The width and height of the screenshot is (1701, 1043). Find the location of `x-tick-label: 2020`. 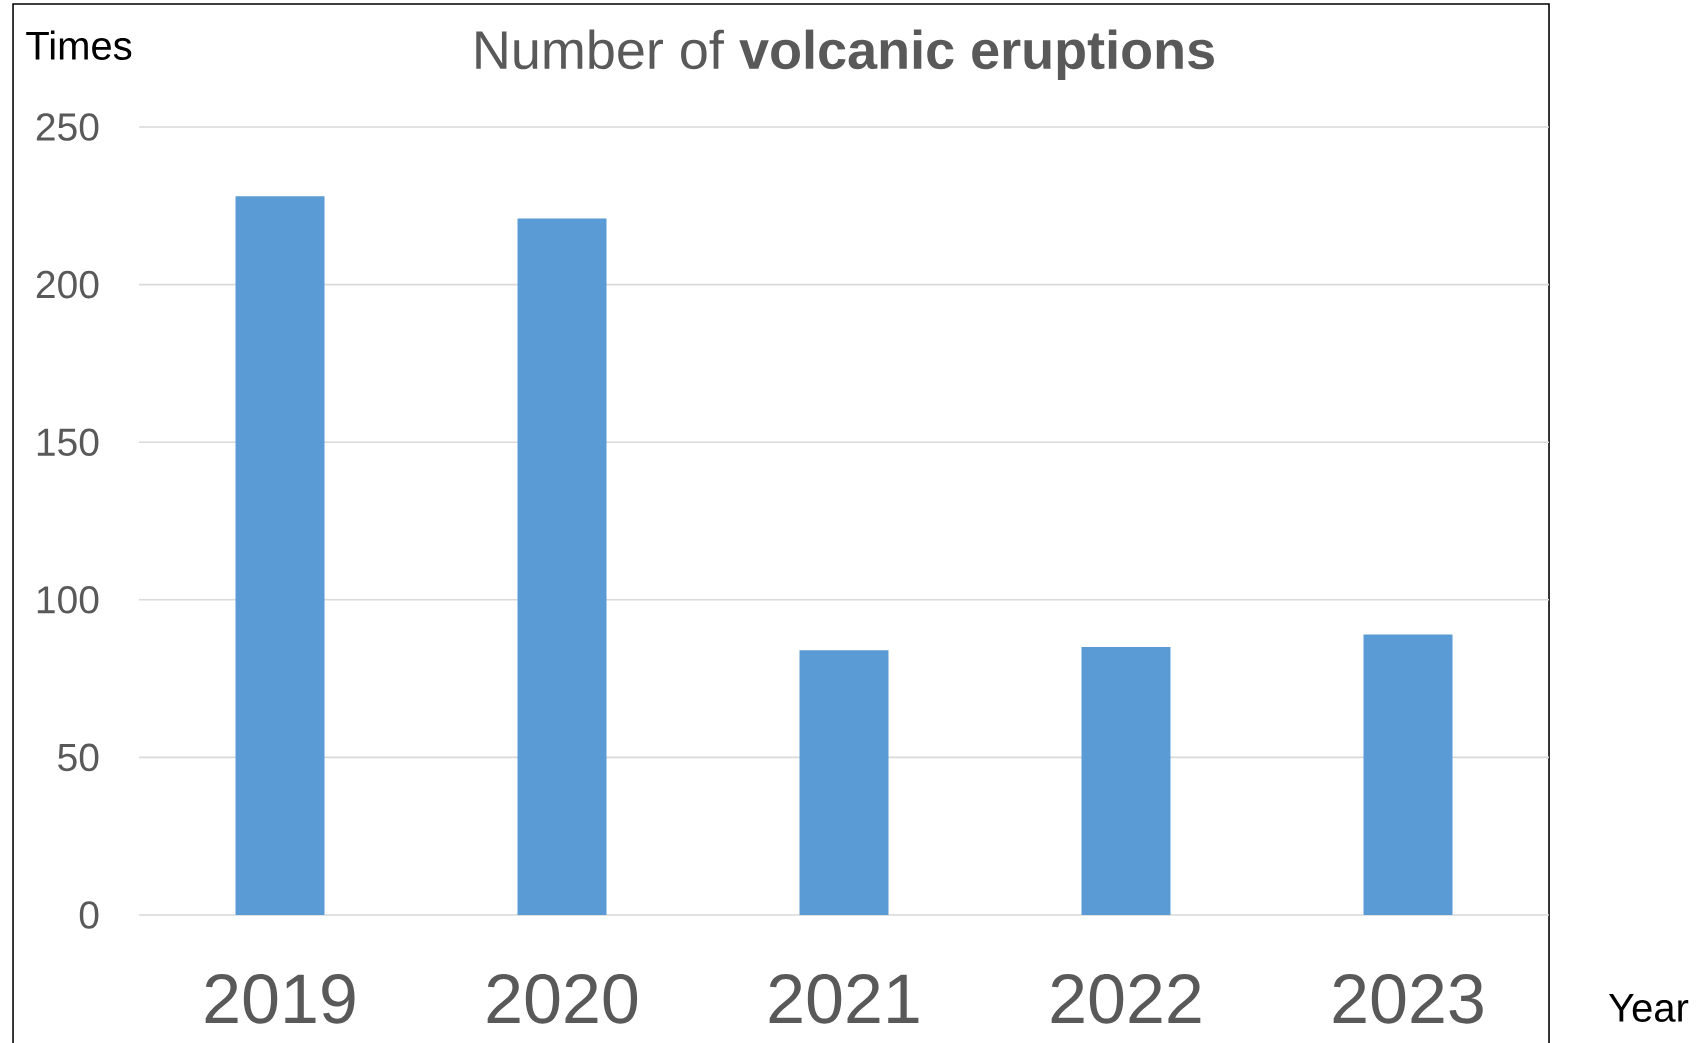

x-tick-label: 2020 is located at coordinates (562, 999).